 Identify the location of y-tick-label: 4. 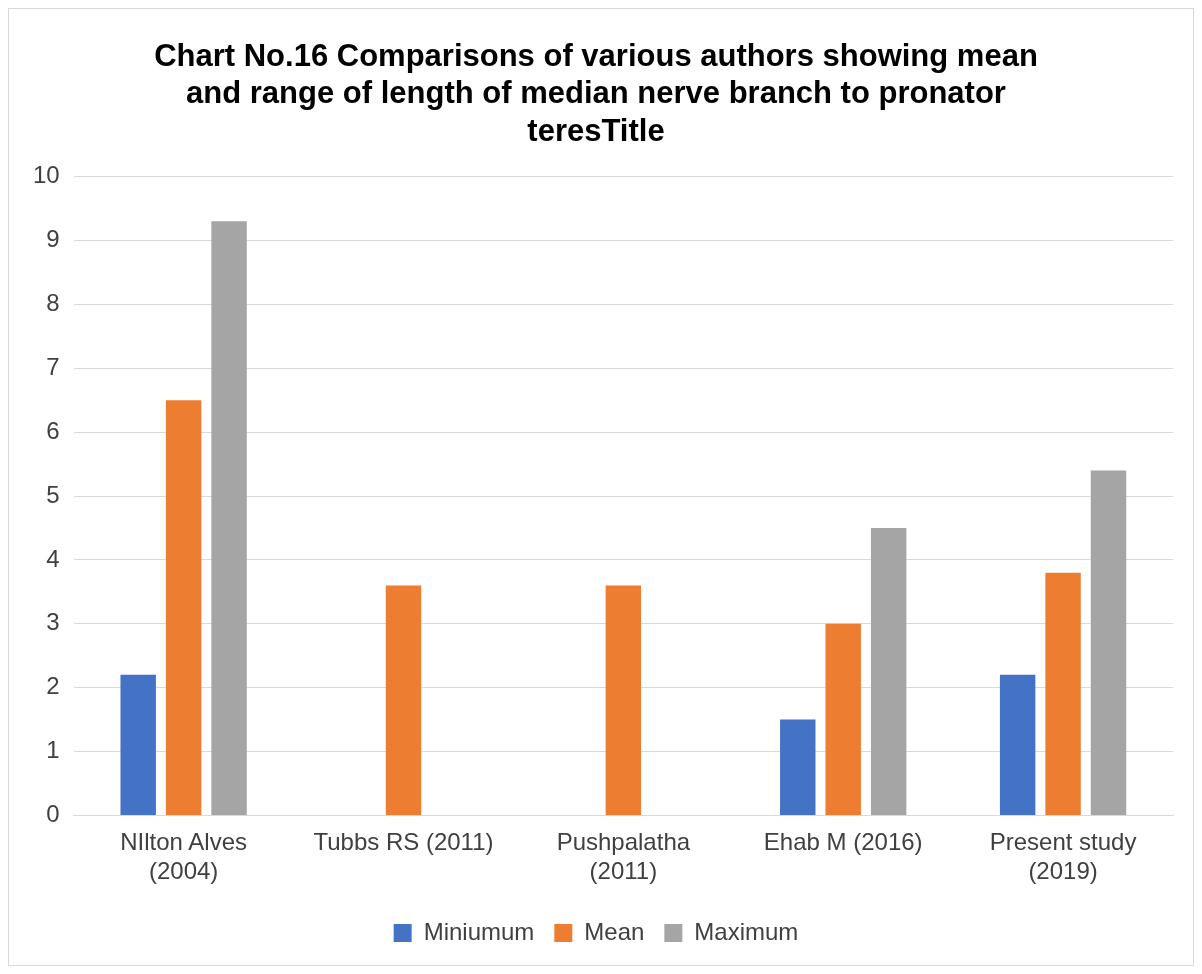
(53, 558).